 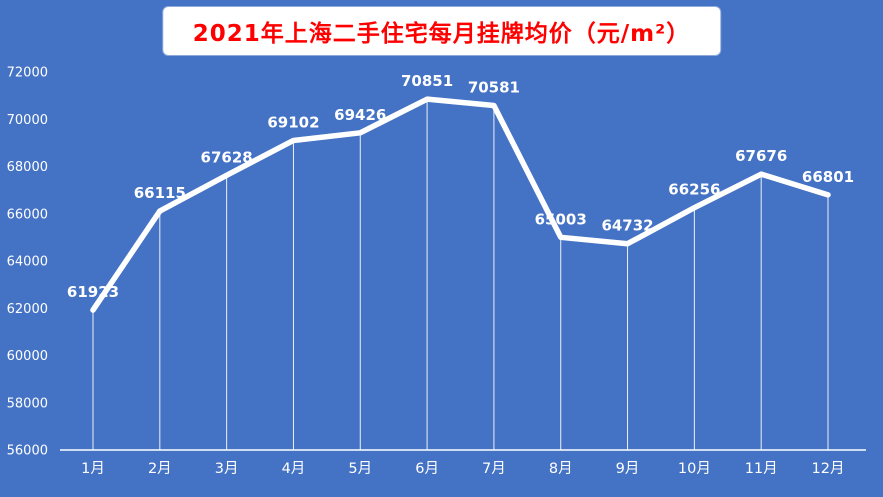 What do you see at coordinates (360, 115) in the screenshot?
I see `data-point-label: 69426` at bounding box center [360, 115].